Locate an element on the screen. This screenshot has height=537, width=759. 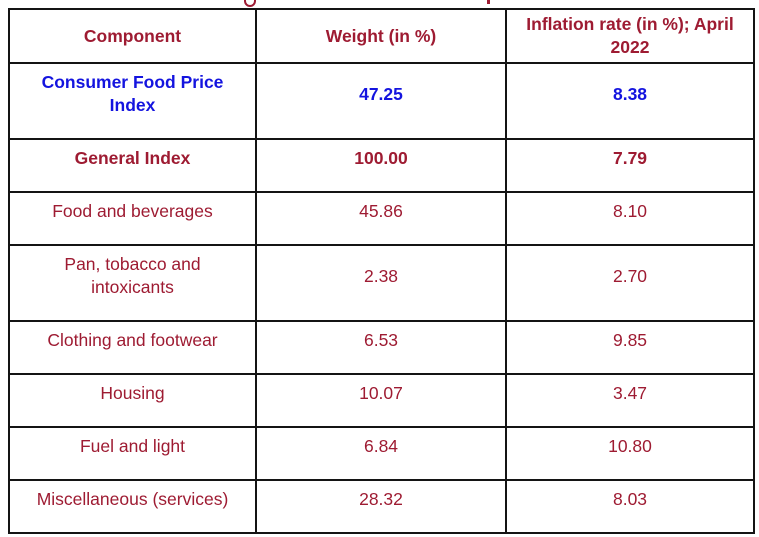
table-row-clothing-and-footwear: Clothing and footwear 6.53 9.85 is located at coordinates (381, 347).